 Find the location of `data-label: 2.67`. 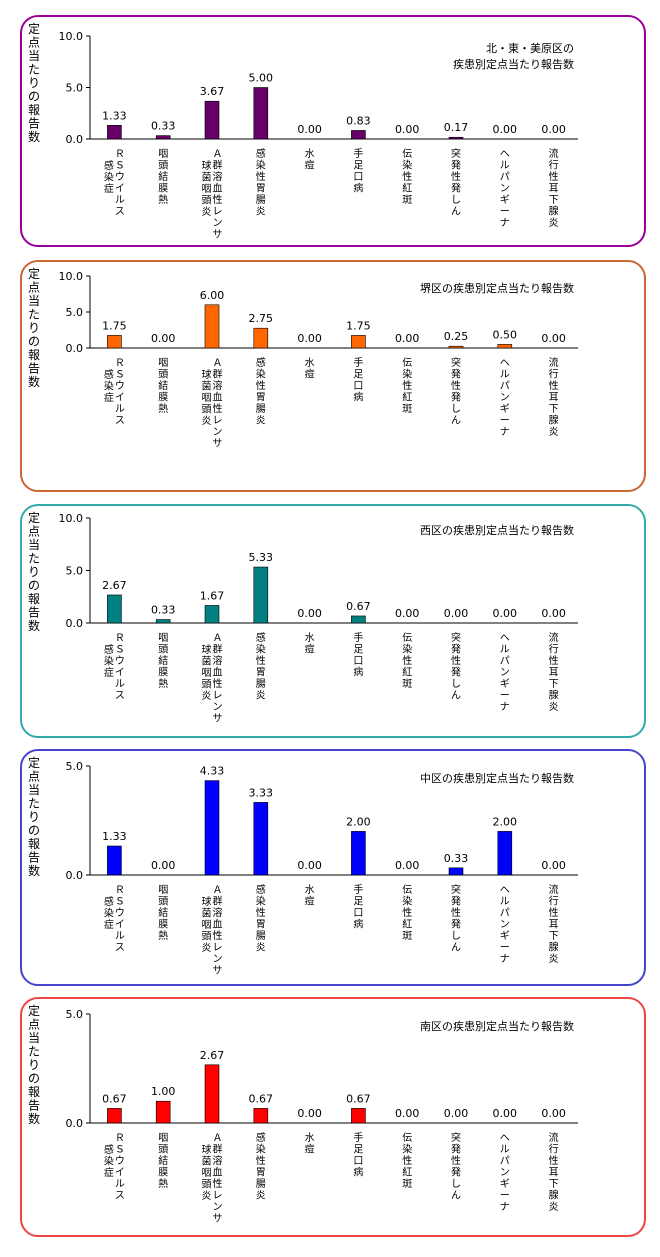

data-label: 2.67 is located at coordinates (212, 1055).